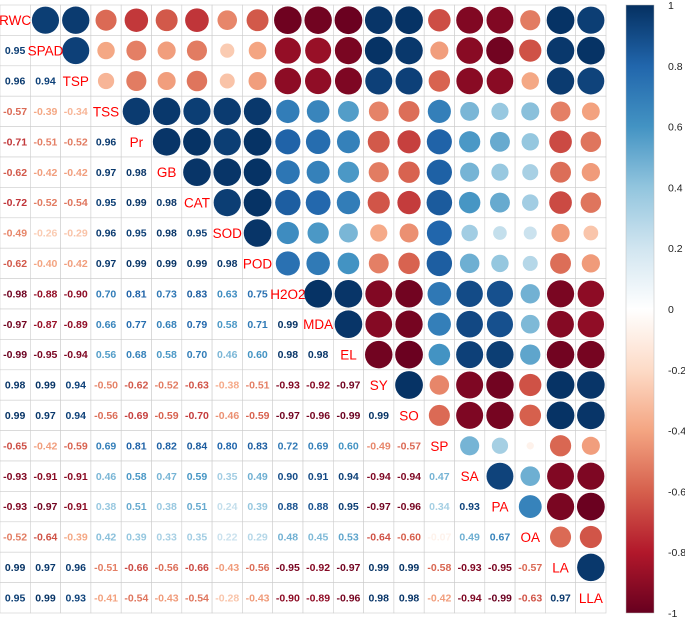  I want to click on corr-value-SA-EL: 0.94, so click(348, 477).